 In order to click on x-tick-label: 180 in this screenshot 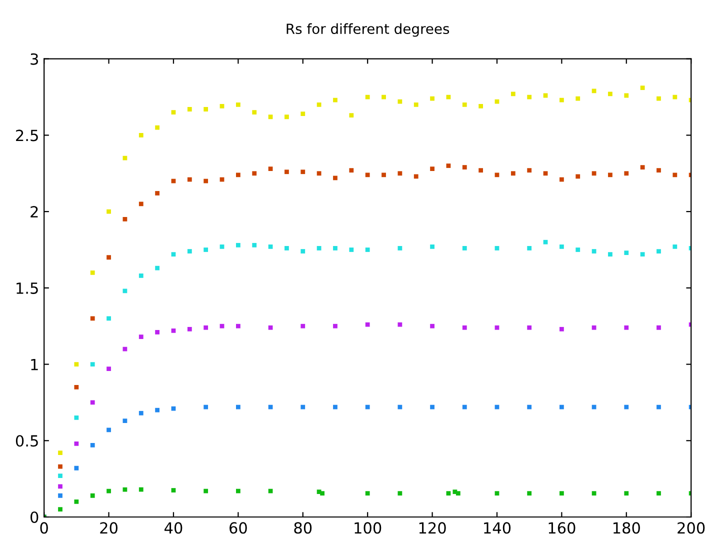, I will do `click(626, 528)`.